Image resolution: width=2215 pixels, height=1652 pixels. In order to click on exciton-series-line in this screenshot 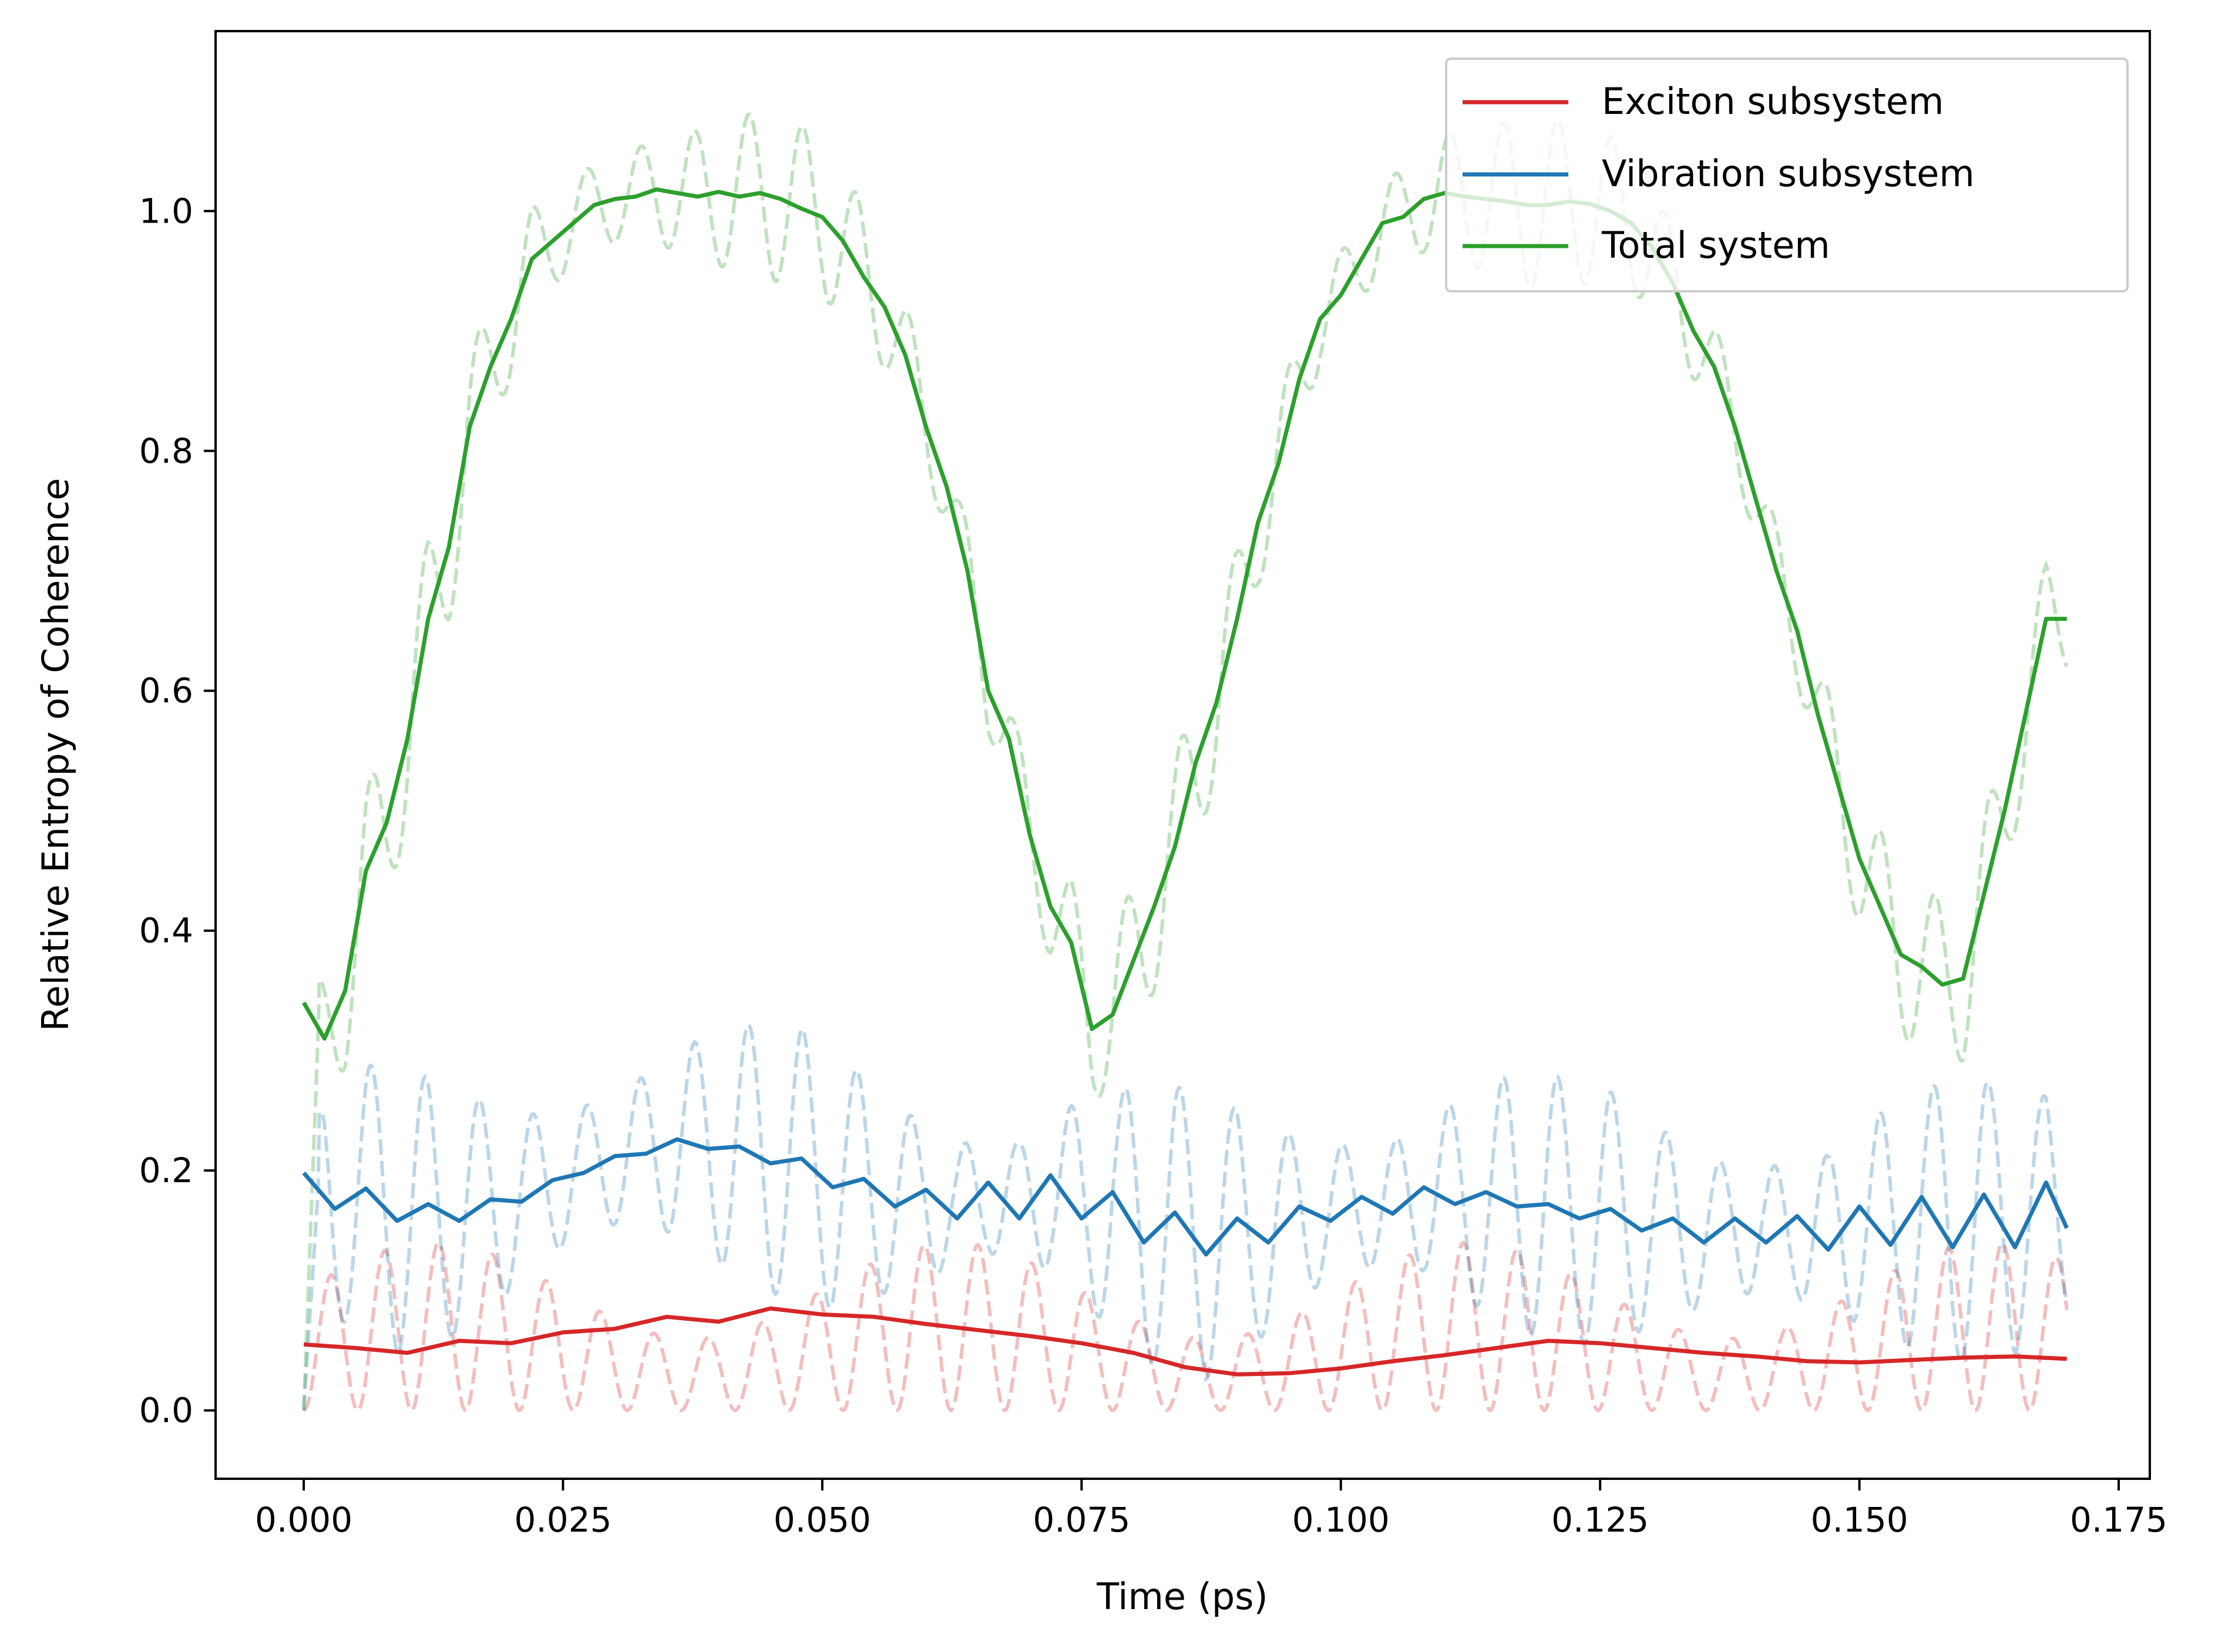, I will do `click(1185, 1341)`.